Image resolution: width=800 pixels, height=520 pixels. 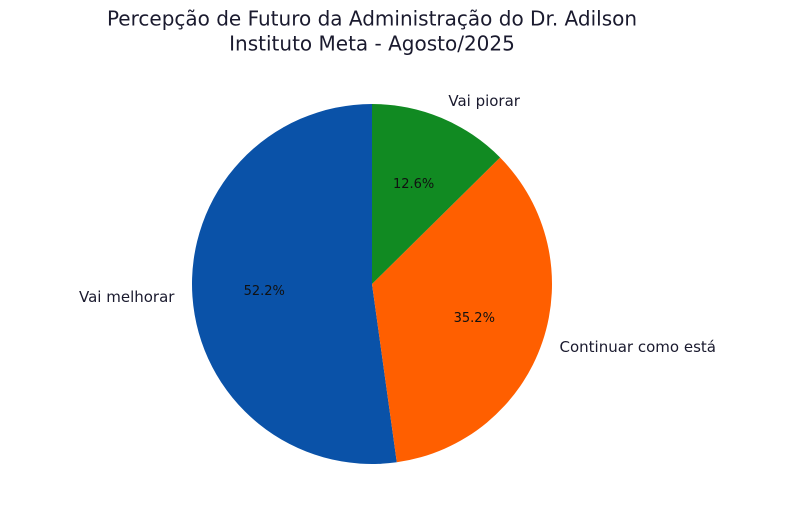 What do you see at coordinates (484, 101) in the screenshot?
I see `slice-label: Vai piorar` at bounding box center [484, 101].